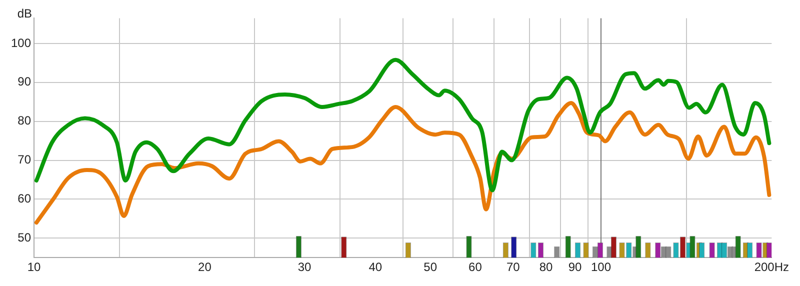 This screenshot has width=800, height=286. What do you see at coordinates (305, 267) in the screenshot?
I see `x-tick-label: 30` at bounding box center [305, 267].